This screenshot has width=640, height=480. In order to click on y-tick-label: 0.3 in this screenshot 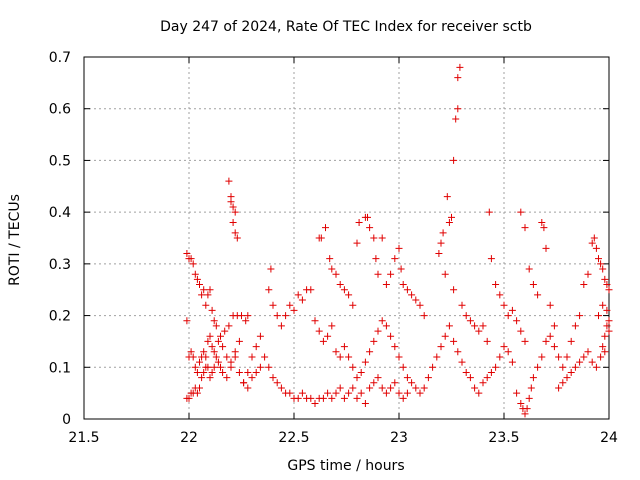, I will do `click(60, 265)`.